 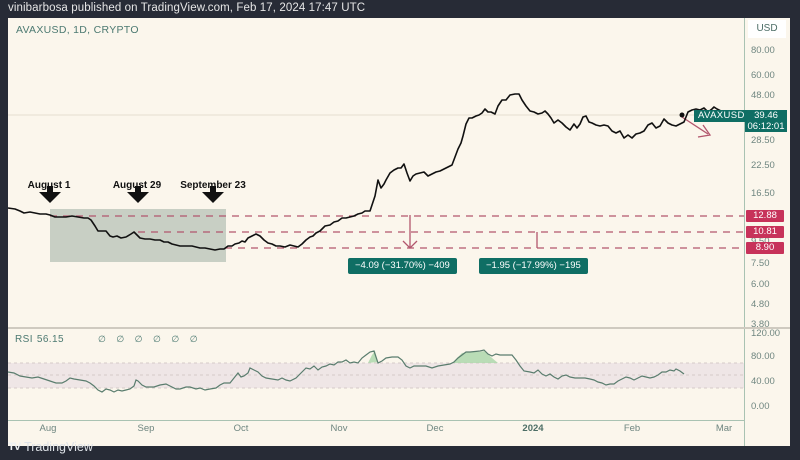 I want to click on tradingview-logo-icon: TV, so click(x=14, y=447).